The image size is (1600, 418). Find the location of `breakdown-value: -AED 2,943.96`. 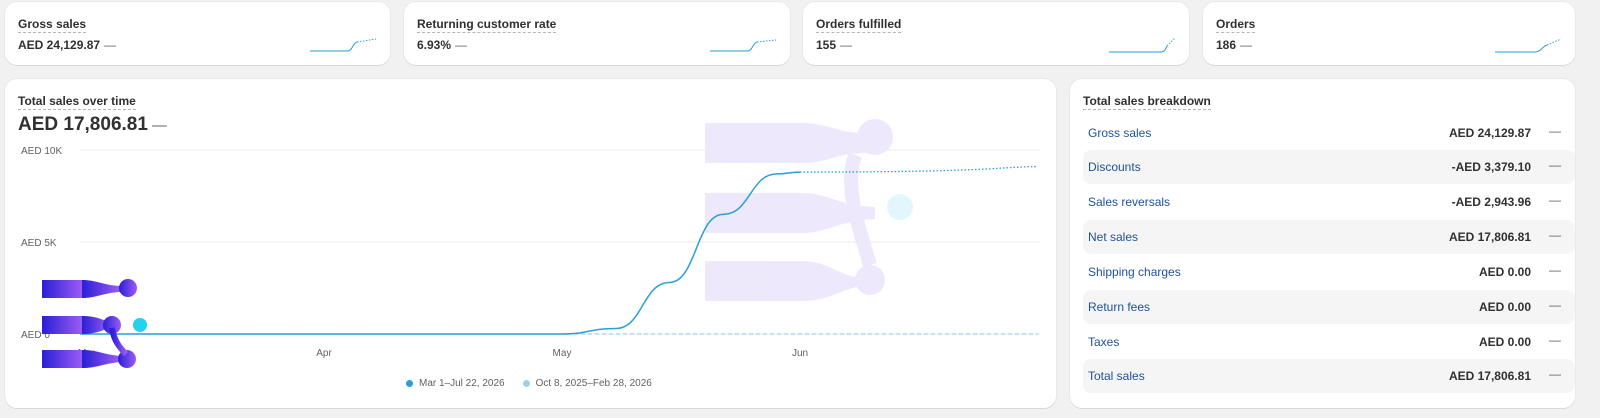

breakdown-value: -AED 2,943.96 is located at coordinates (1491, 202).